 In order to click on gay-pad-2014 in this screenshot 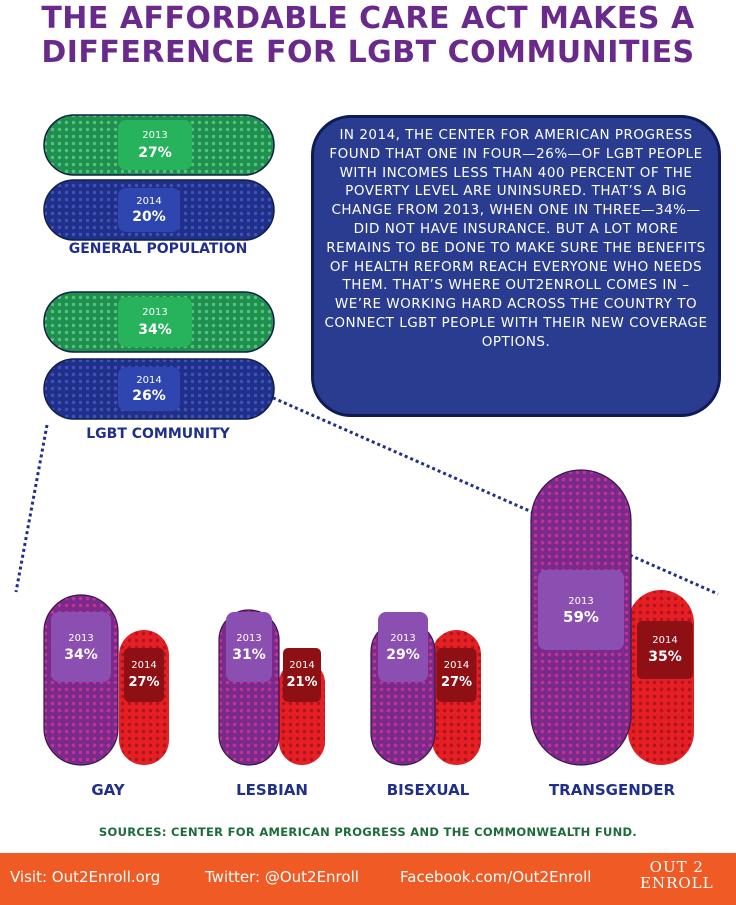, I will do `click(144, 675)`.